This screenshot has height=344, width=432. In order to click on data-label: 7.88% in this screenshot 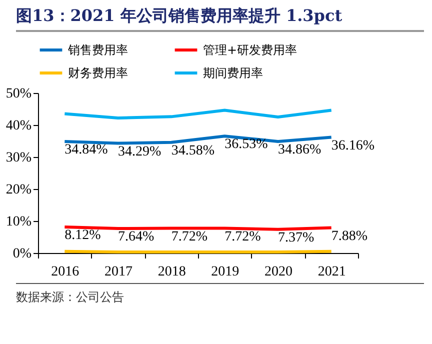, I will do `click(349, 236)`.